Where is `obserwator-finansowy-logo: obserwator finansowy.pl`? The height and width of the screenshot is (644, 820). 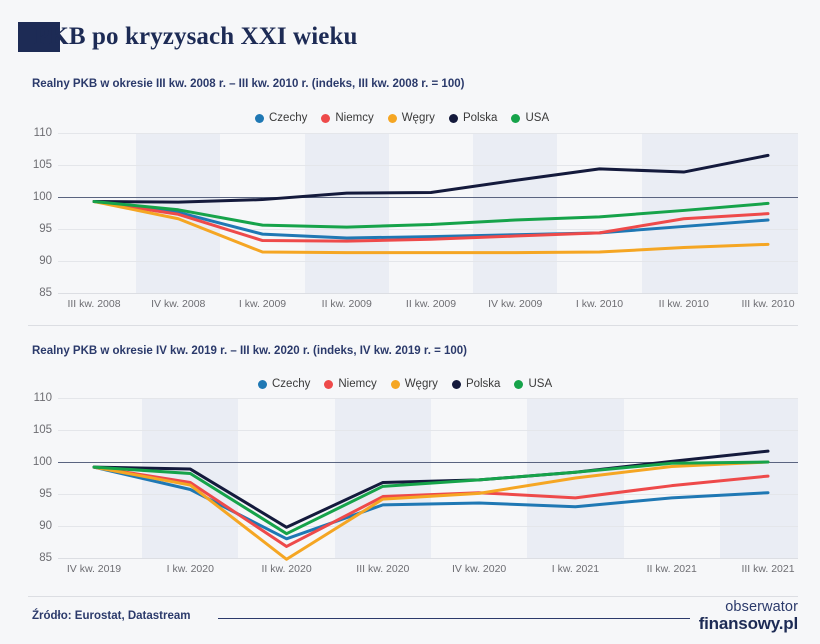
obserwator-finansowy-logo: obserwator finansowy.pl is located at coordinates (748, 616).